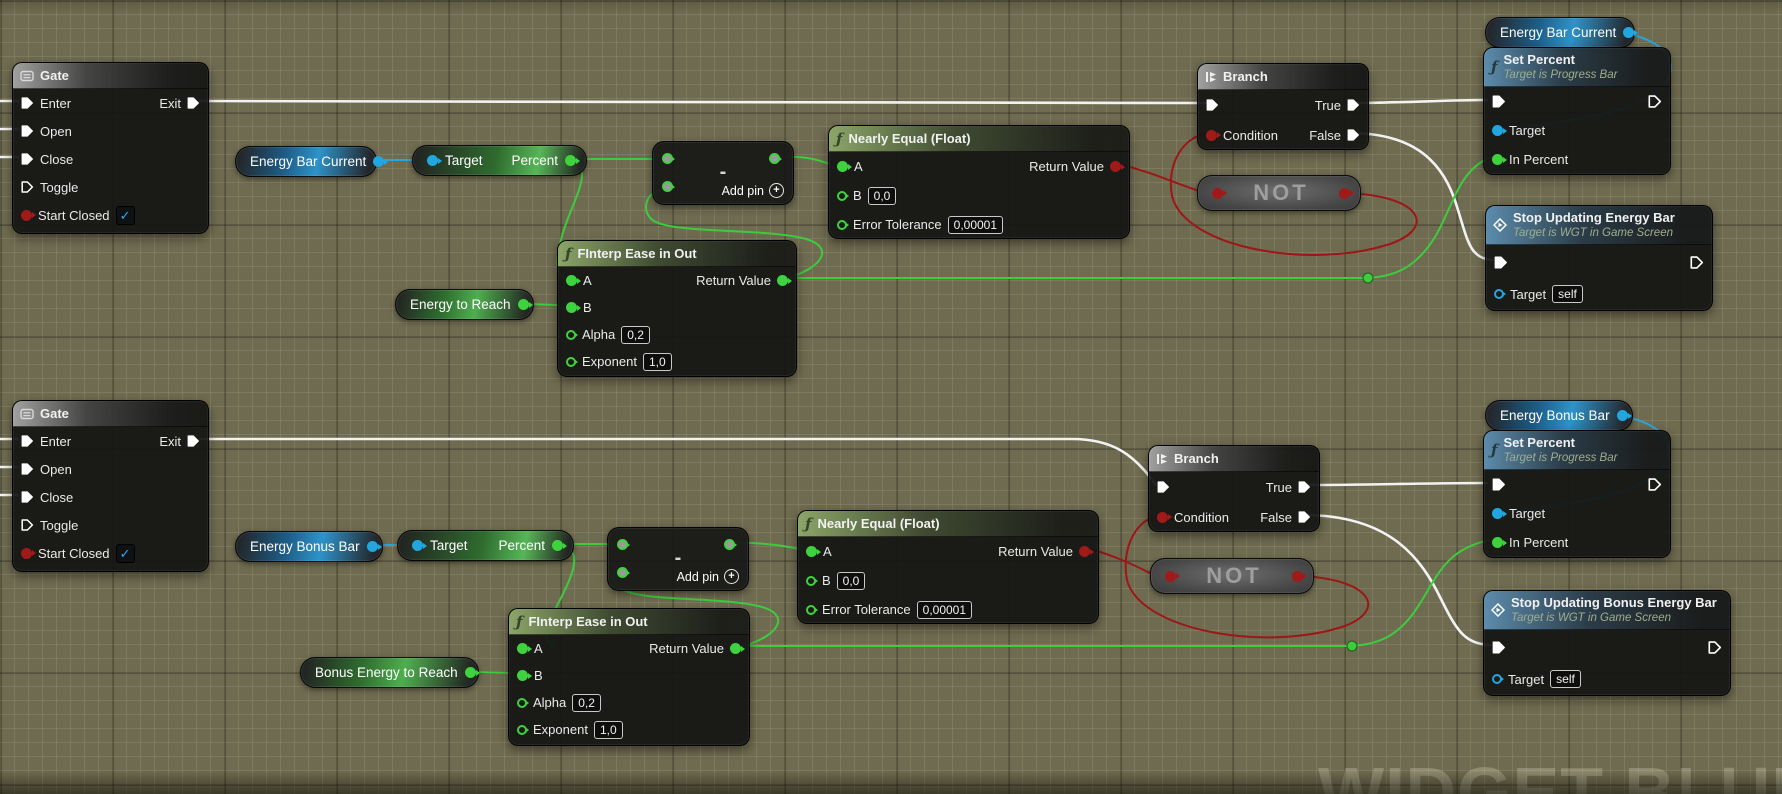 The height and width of the screenshot is (794, 1782). What do you see at coordinates (390, 672) in the screenshot?
I see `variable-node-bonus-energy-to-reach: Bonus Energy to Reach` at bounding box center [390, 672].